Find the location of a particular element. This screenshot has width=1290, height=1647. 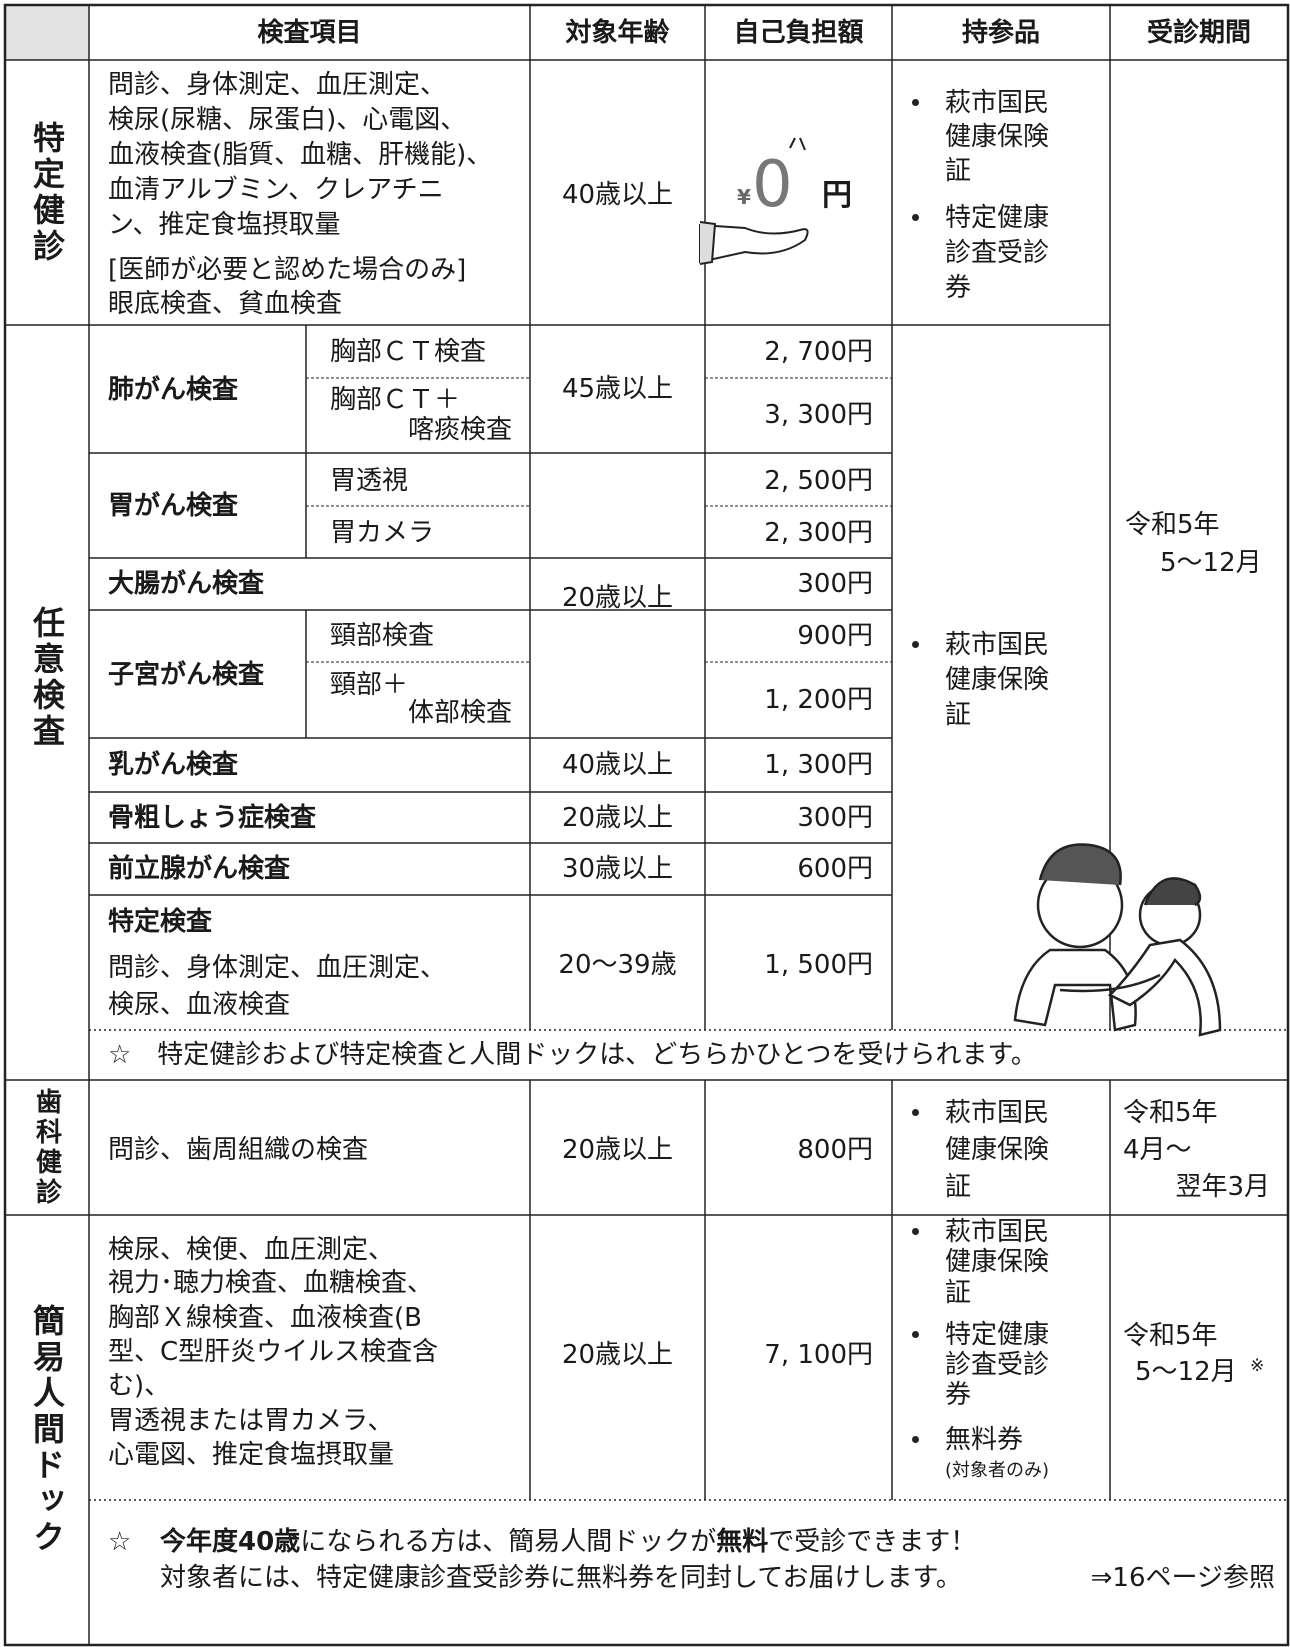

exam-item: 問診、歯周組織の検査 is located at coordinates (238, 1150).